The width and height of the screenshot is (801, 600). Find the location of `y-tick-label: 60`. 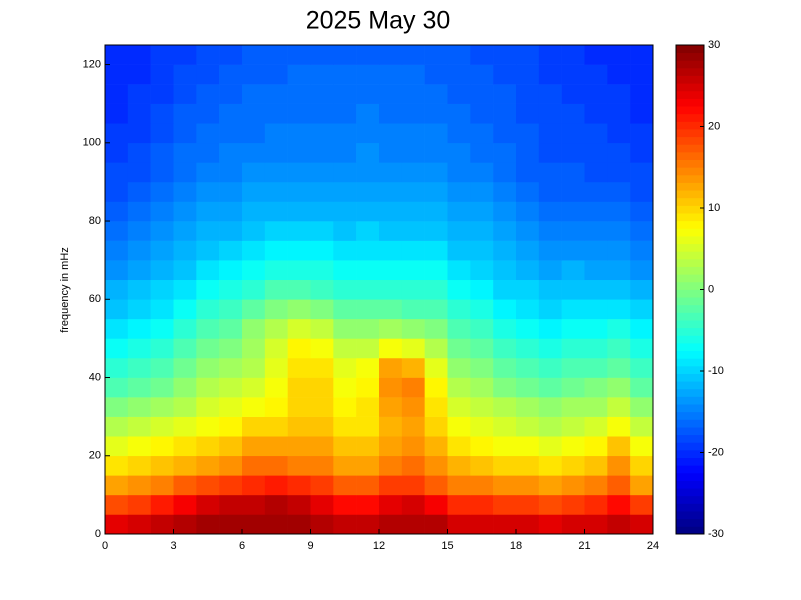

y-tick-label: 60 is located at coordinates (95, 299).